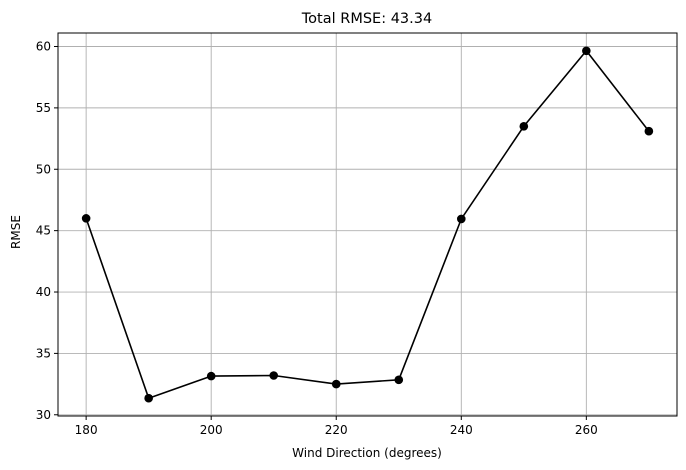  Describe the element at coordinates (211, 430) in the screenshot. I see `x-tick-label: 200` at that location.